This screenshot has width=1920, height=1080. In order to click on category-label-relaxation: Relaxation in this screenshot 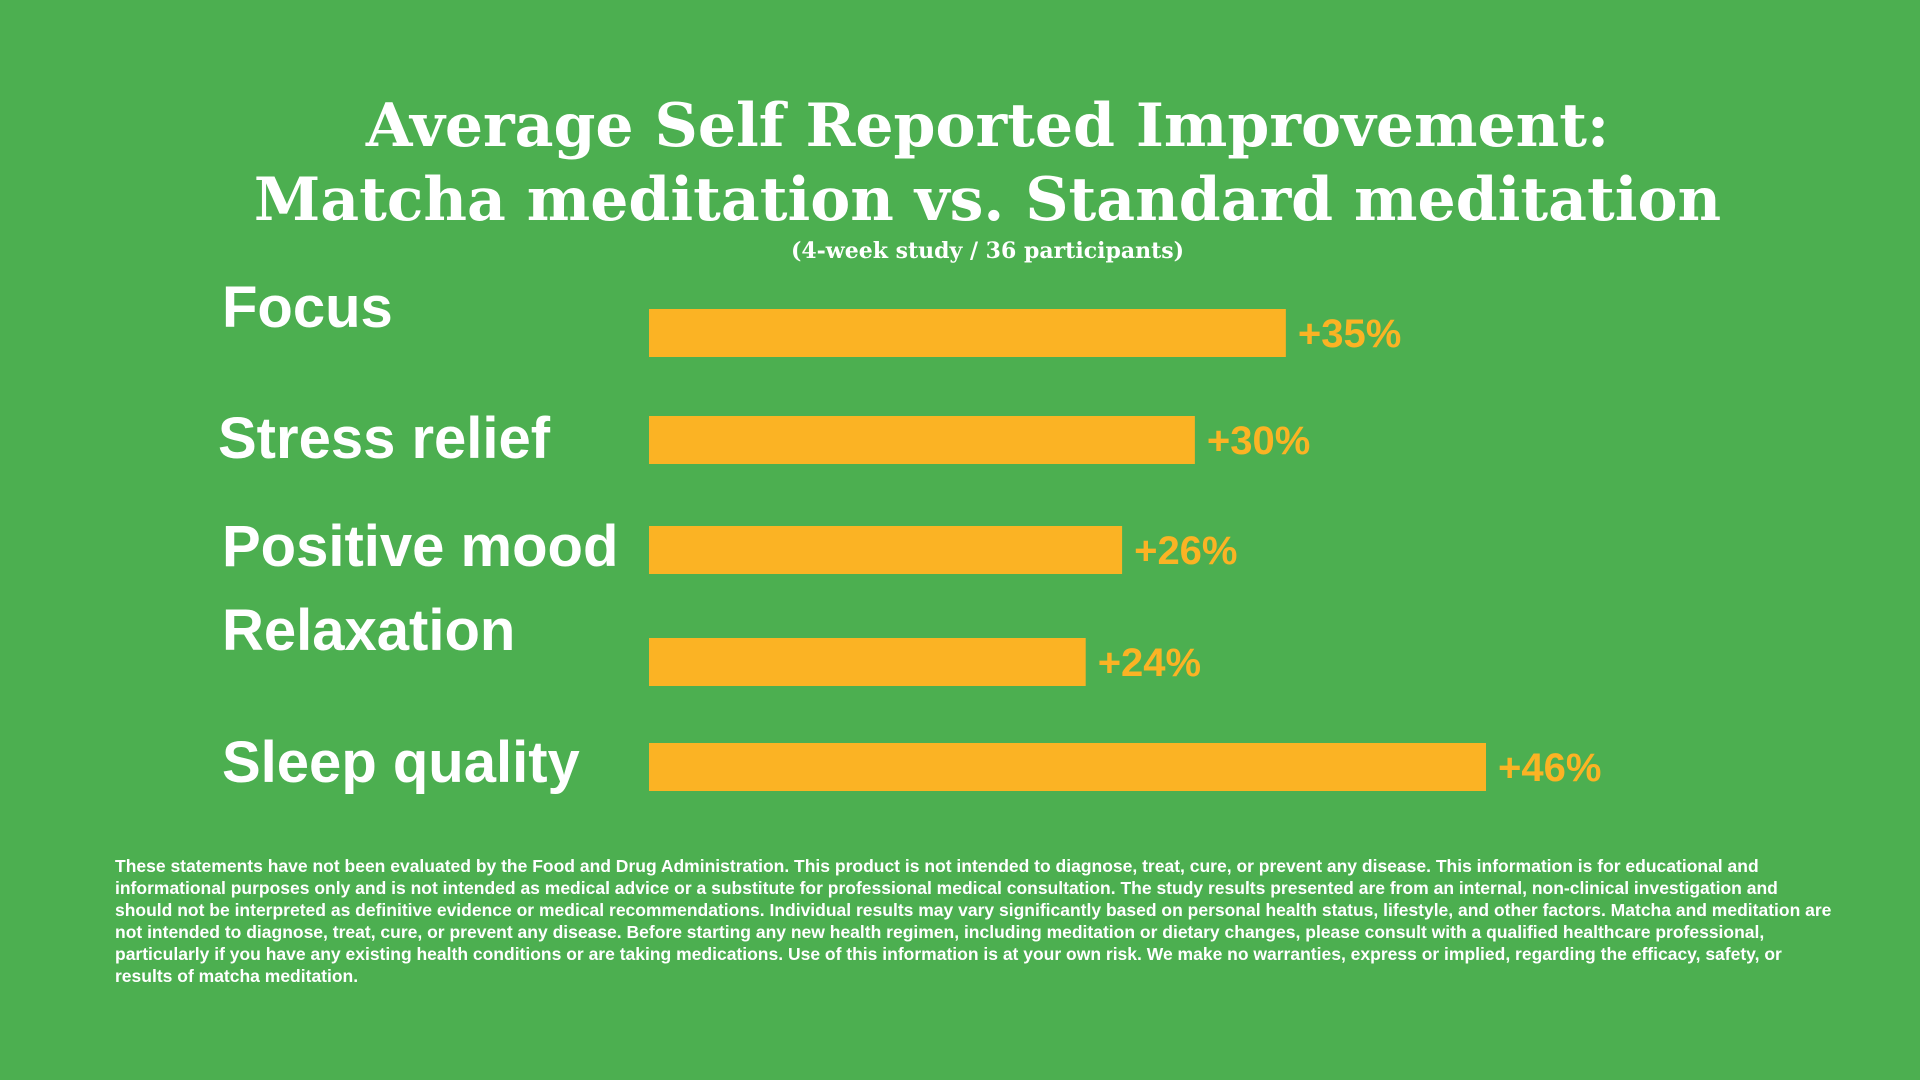, I will do `click(368, 630)`.